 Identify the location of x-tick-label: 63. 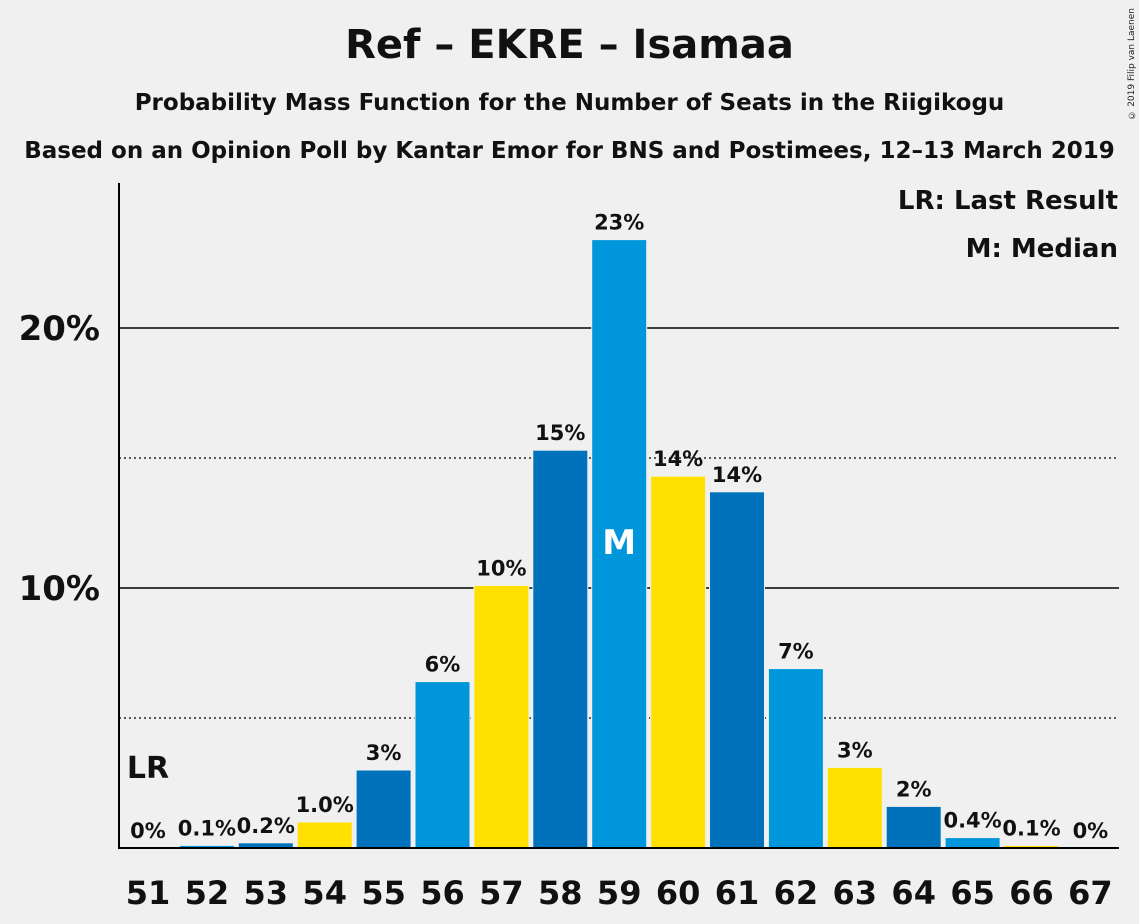
(855, 893).